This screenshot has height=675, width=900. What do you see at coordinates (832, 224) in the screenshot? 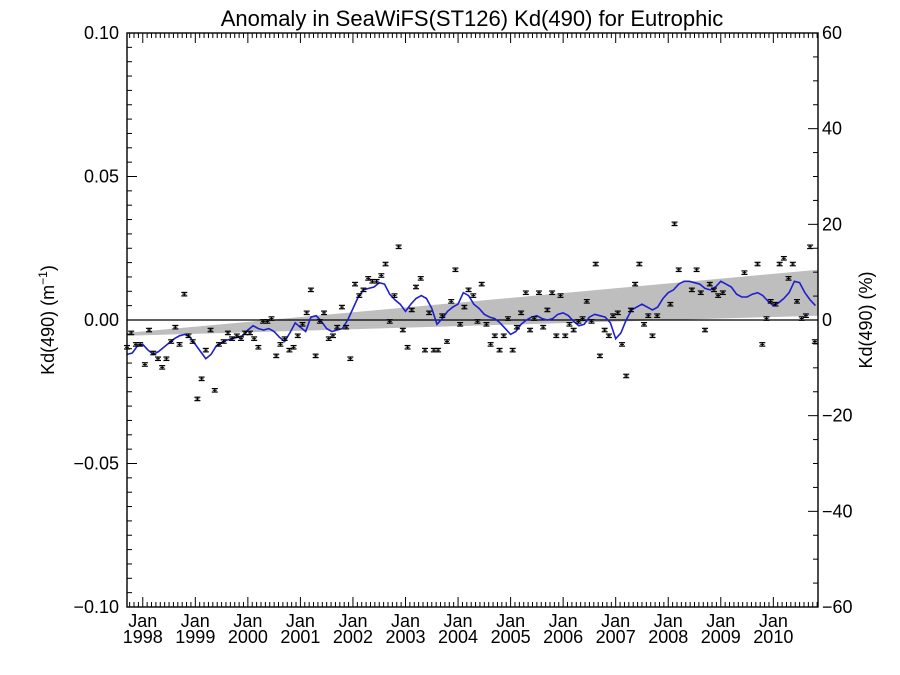
I see `y-right-tick-label: 20` at bounding box center [832, 224].